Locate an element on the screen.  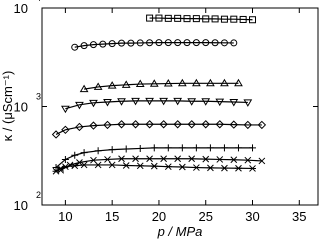
x-tick-label: 25 is located at coordinates (205, 216).